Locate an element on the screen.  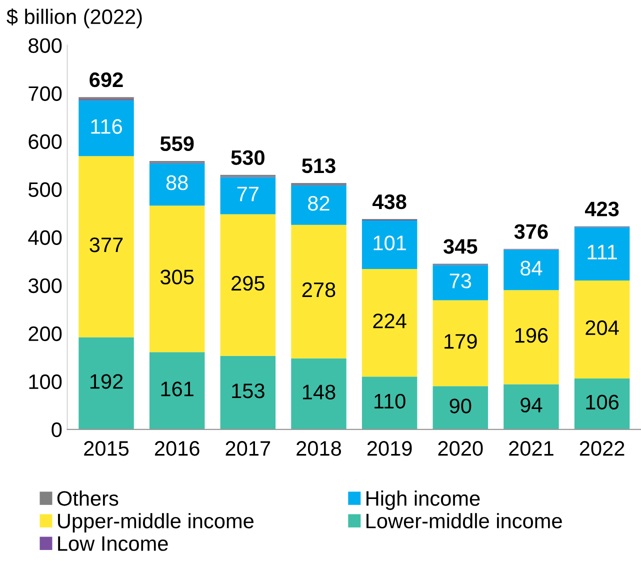
data-label: 148 is located at coordinates (319, 392).